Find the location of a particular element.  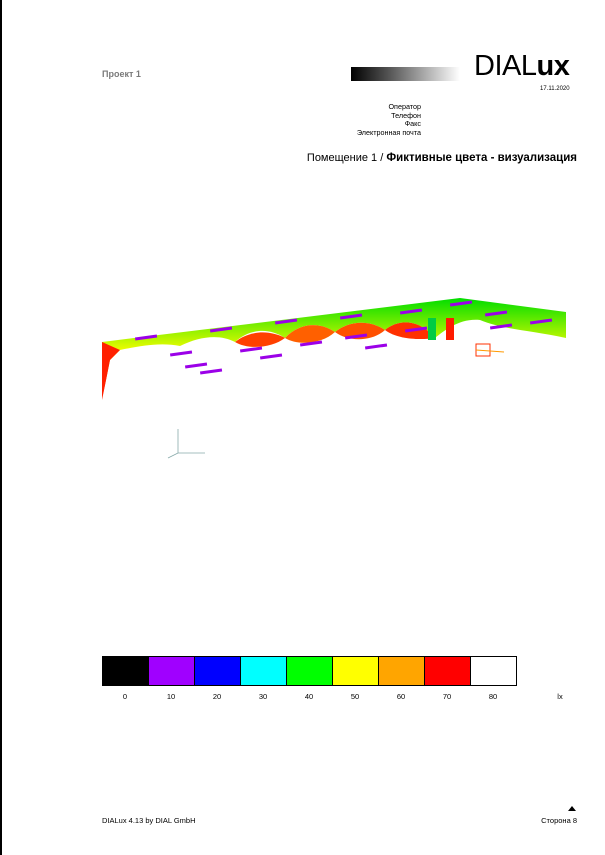

false-color-rendering is located at coordinates (334, 349).